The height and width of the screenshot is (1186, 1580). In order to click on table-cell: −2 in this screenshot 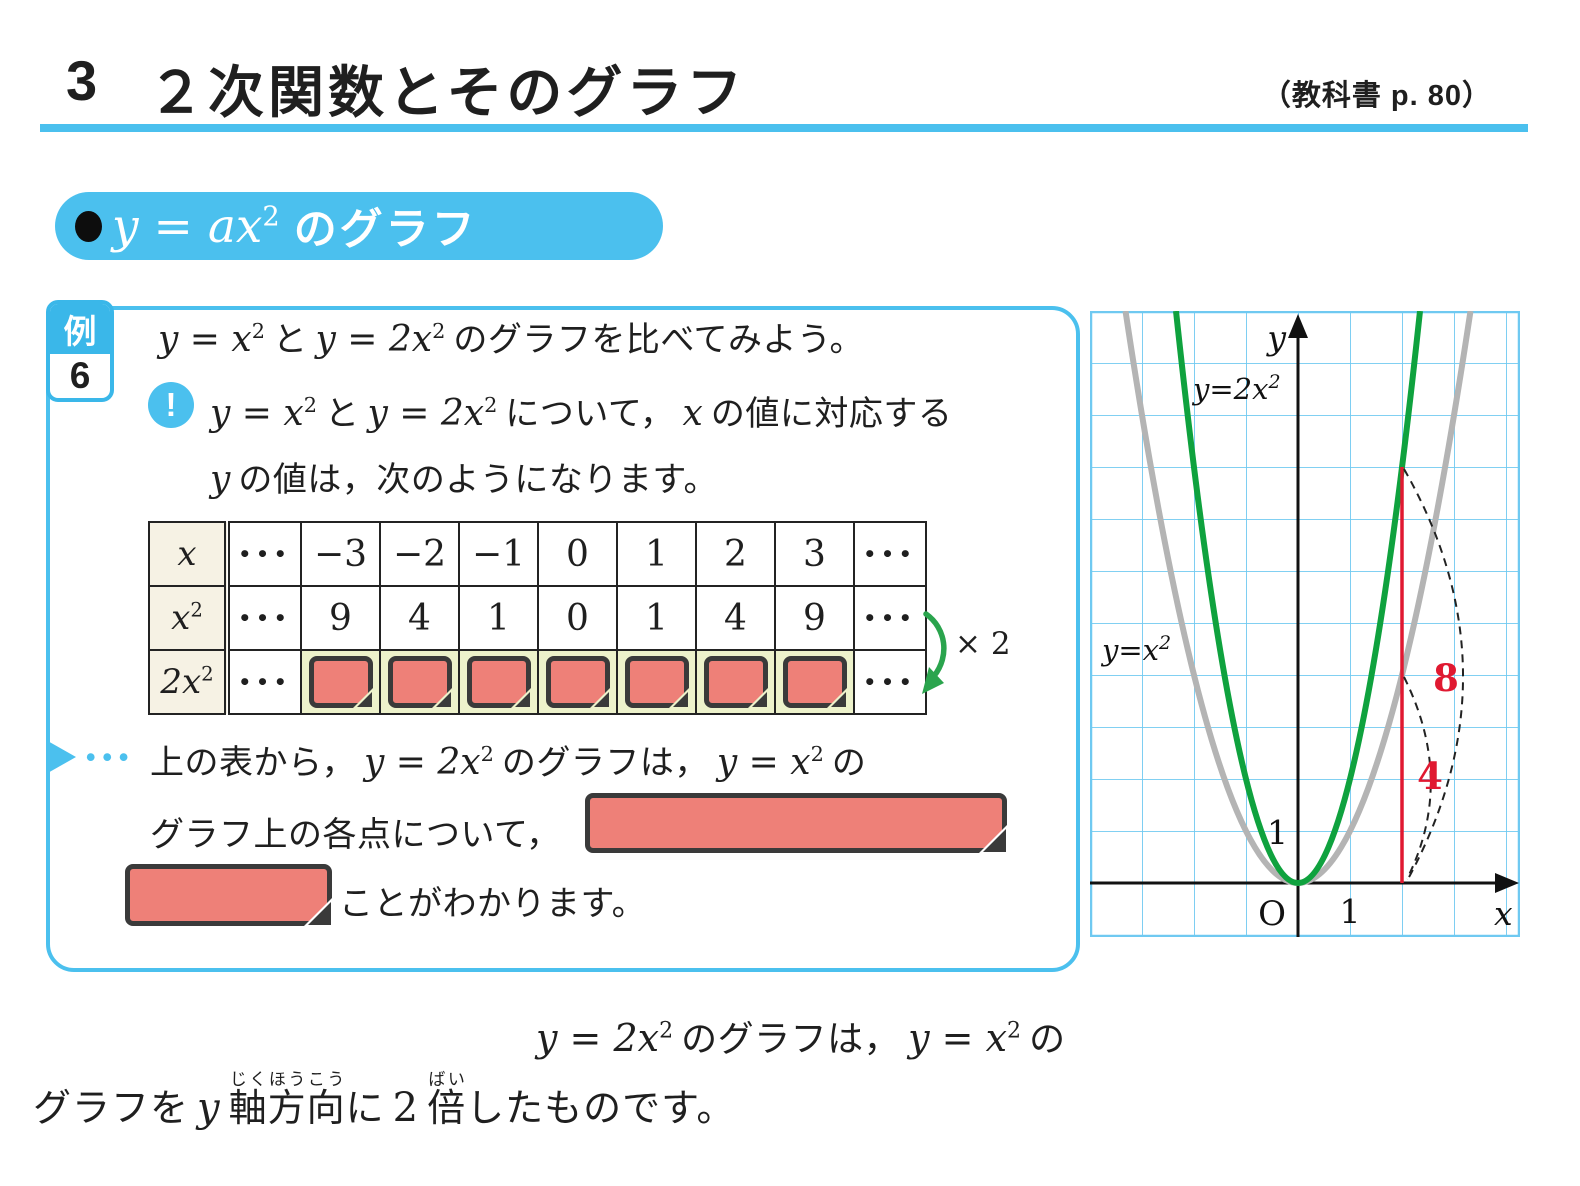, I will do `click(419, 554)`.